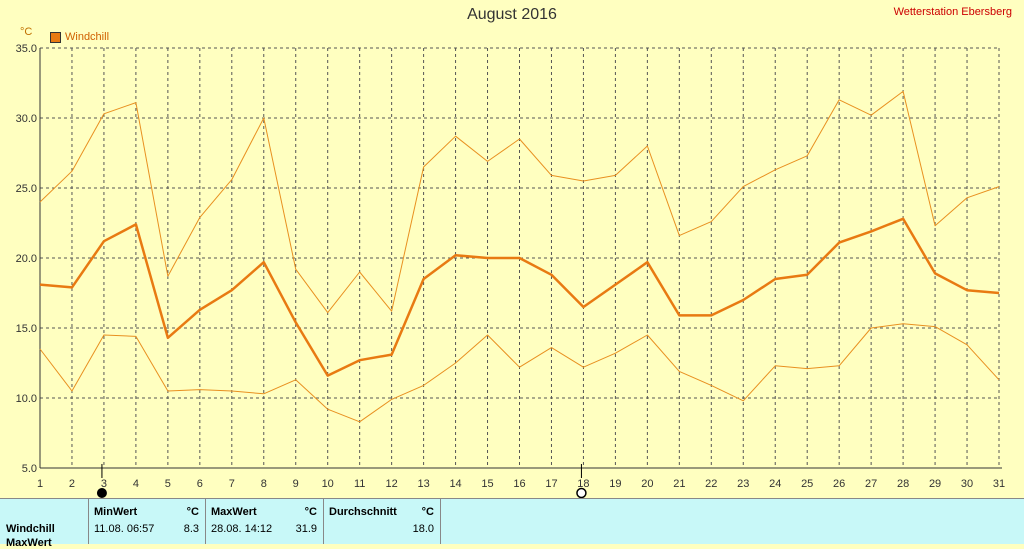 This screenshot has width=1024, height=549. Describe the element at coordinates (363, 512) in the screenshot. I see `avg-header: Durchschnitt` at that location.